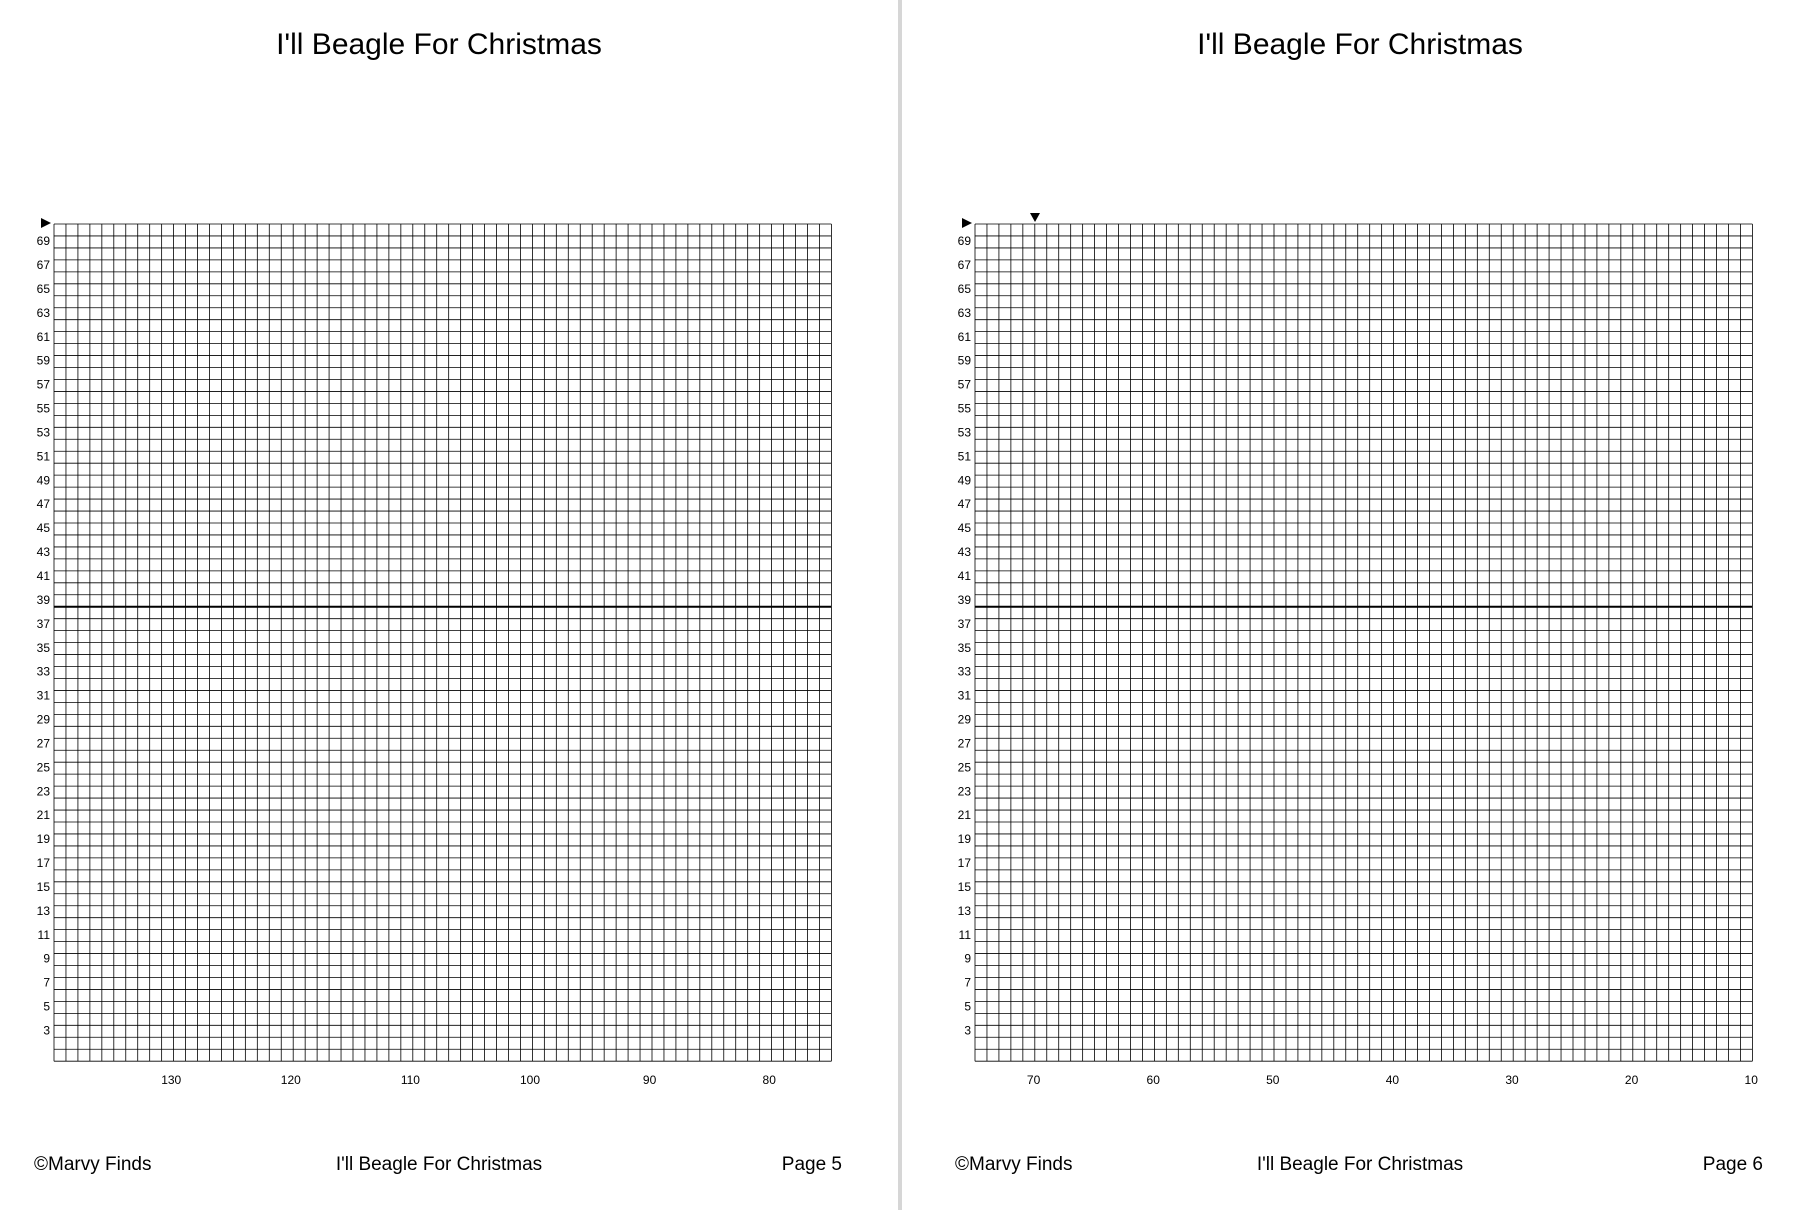 This screenshot has width=1794, height=1210. I want to click on column-label: 110, so click(410, 1080).